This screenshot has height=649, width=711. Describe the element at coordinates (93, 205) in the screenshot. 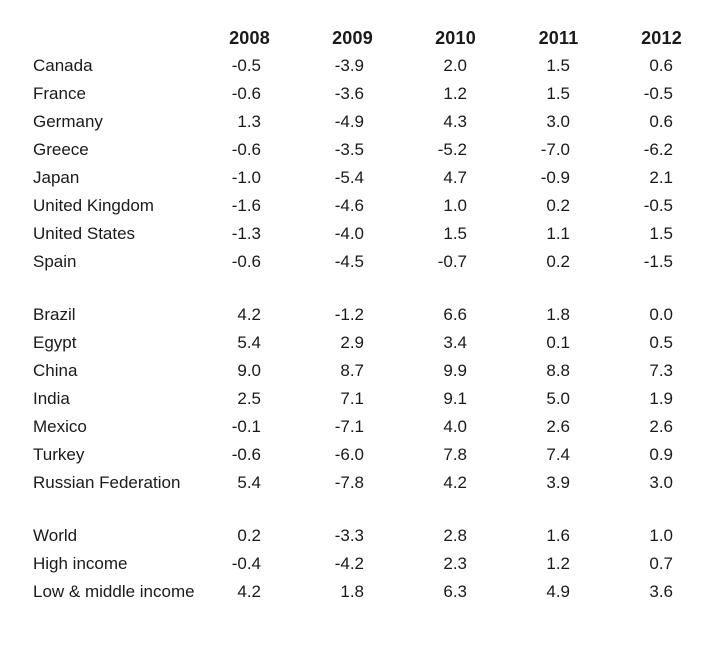

I see `row-label: United Kingdom` at that location.